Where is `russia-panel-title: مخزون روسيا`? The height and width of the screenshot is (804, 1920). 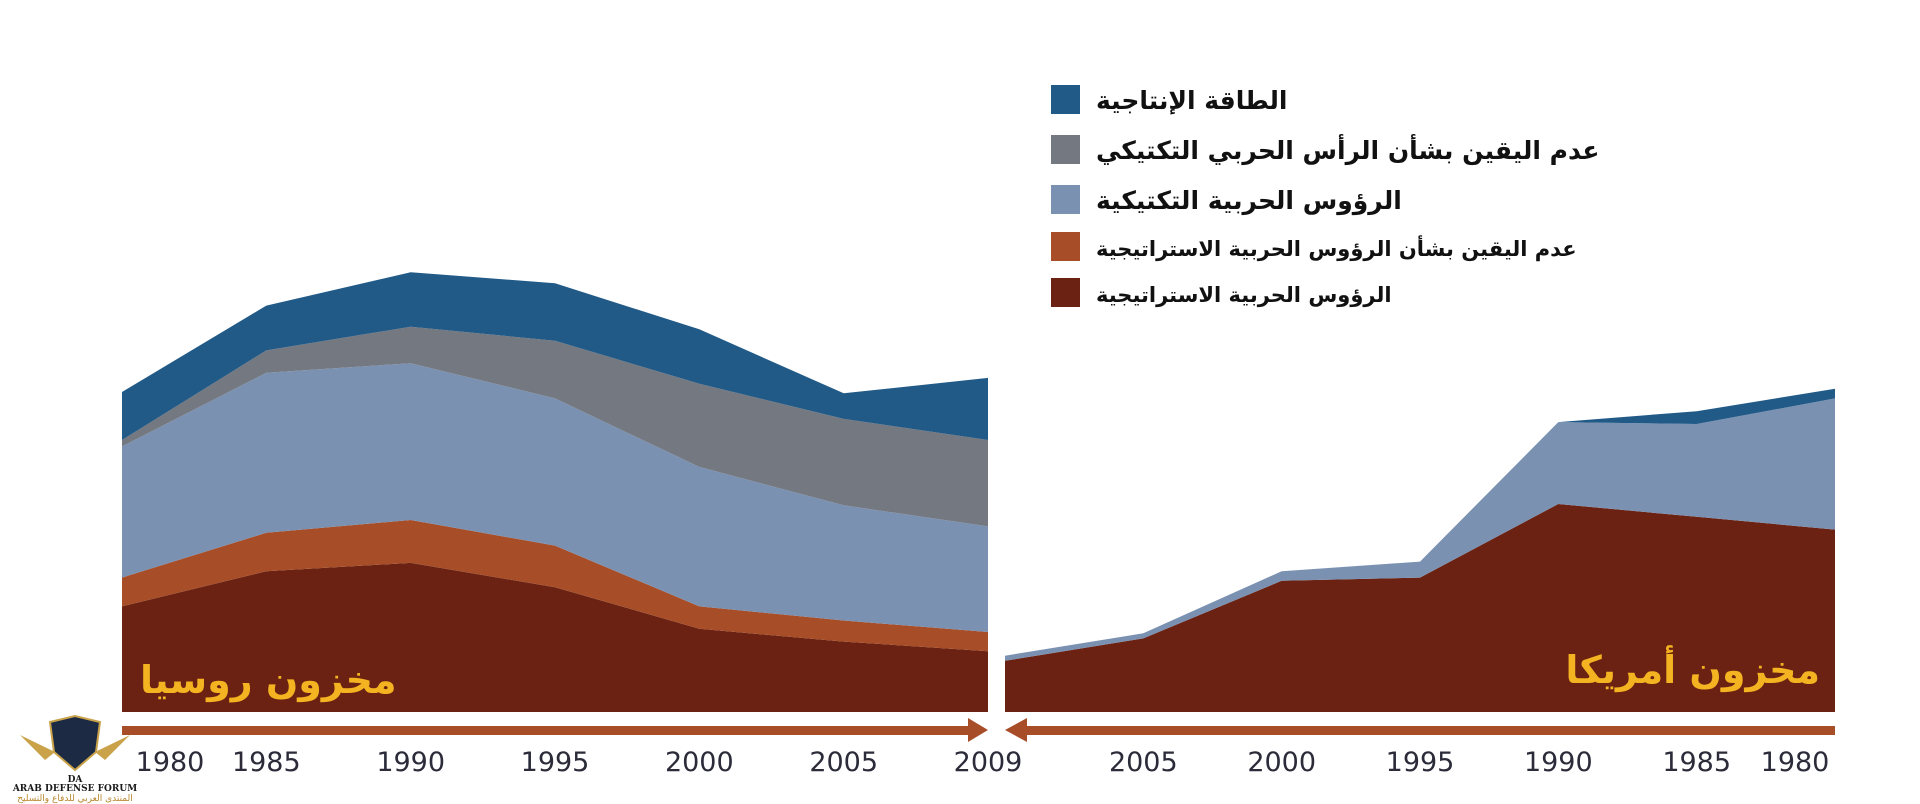
russia-panel-title: مخزون روسيا is located at coordinates (268, 680).